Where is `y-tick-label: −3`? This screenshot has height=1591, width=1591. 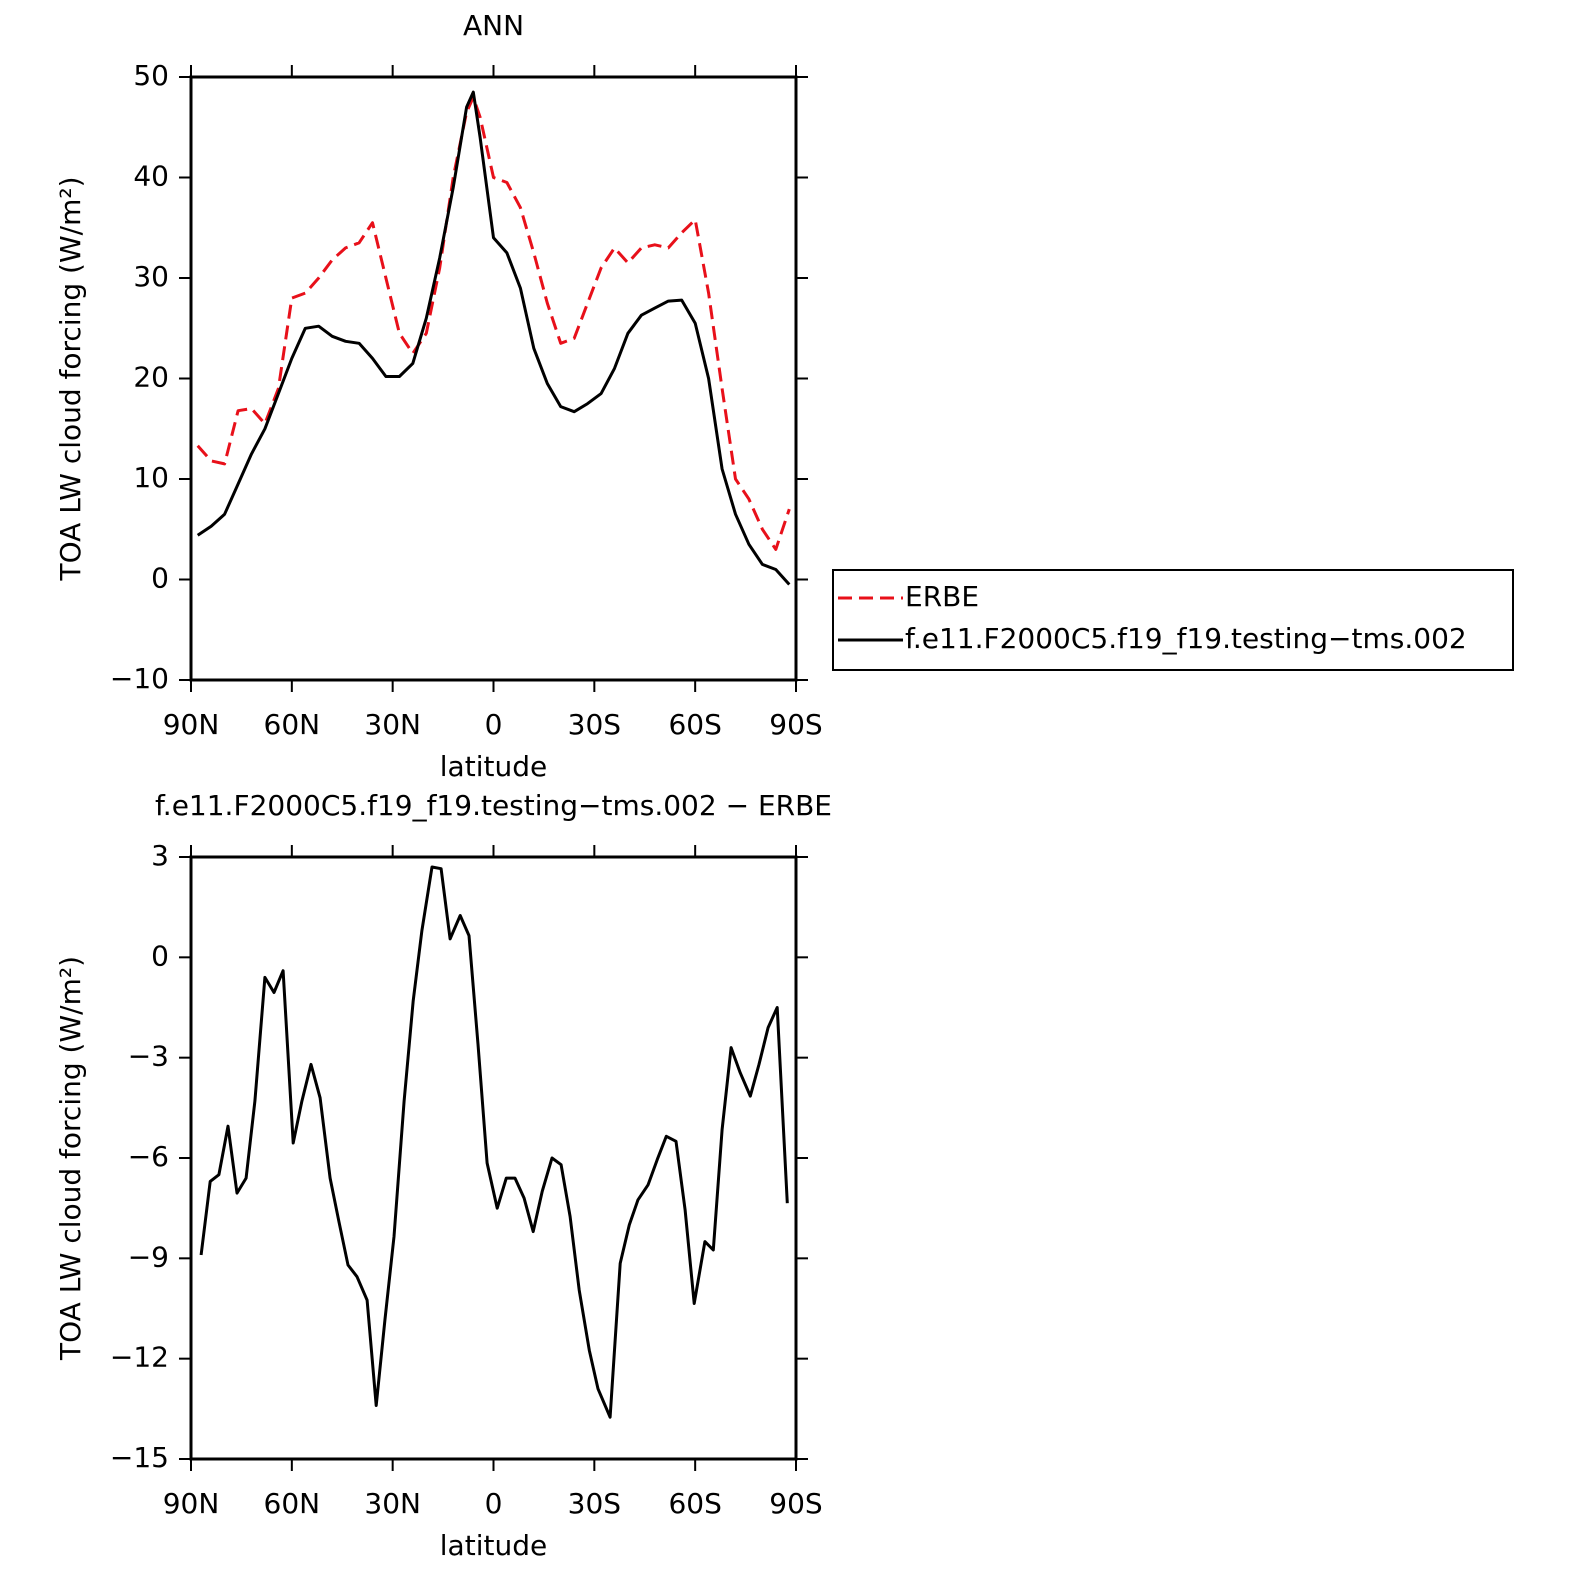
y-tick-label: −3 is located at coordinates (148, 1056).